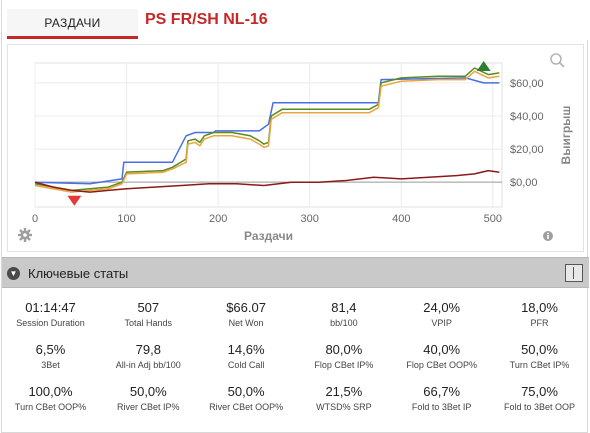 The image size is (590, 433). I want to click on stat-label: WTSD% SRP, so click(344, 407).